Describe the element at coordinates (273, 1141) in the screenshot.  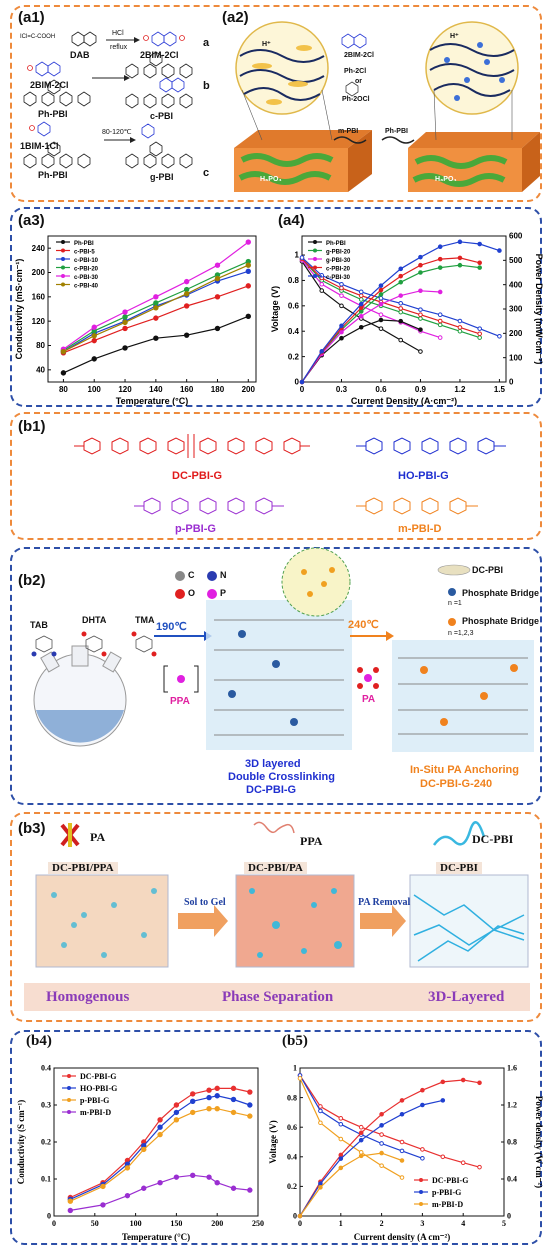
I see `y-axis-label: Voltage (V)` at that location.